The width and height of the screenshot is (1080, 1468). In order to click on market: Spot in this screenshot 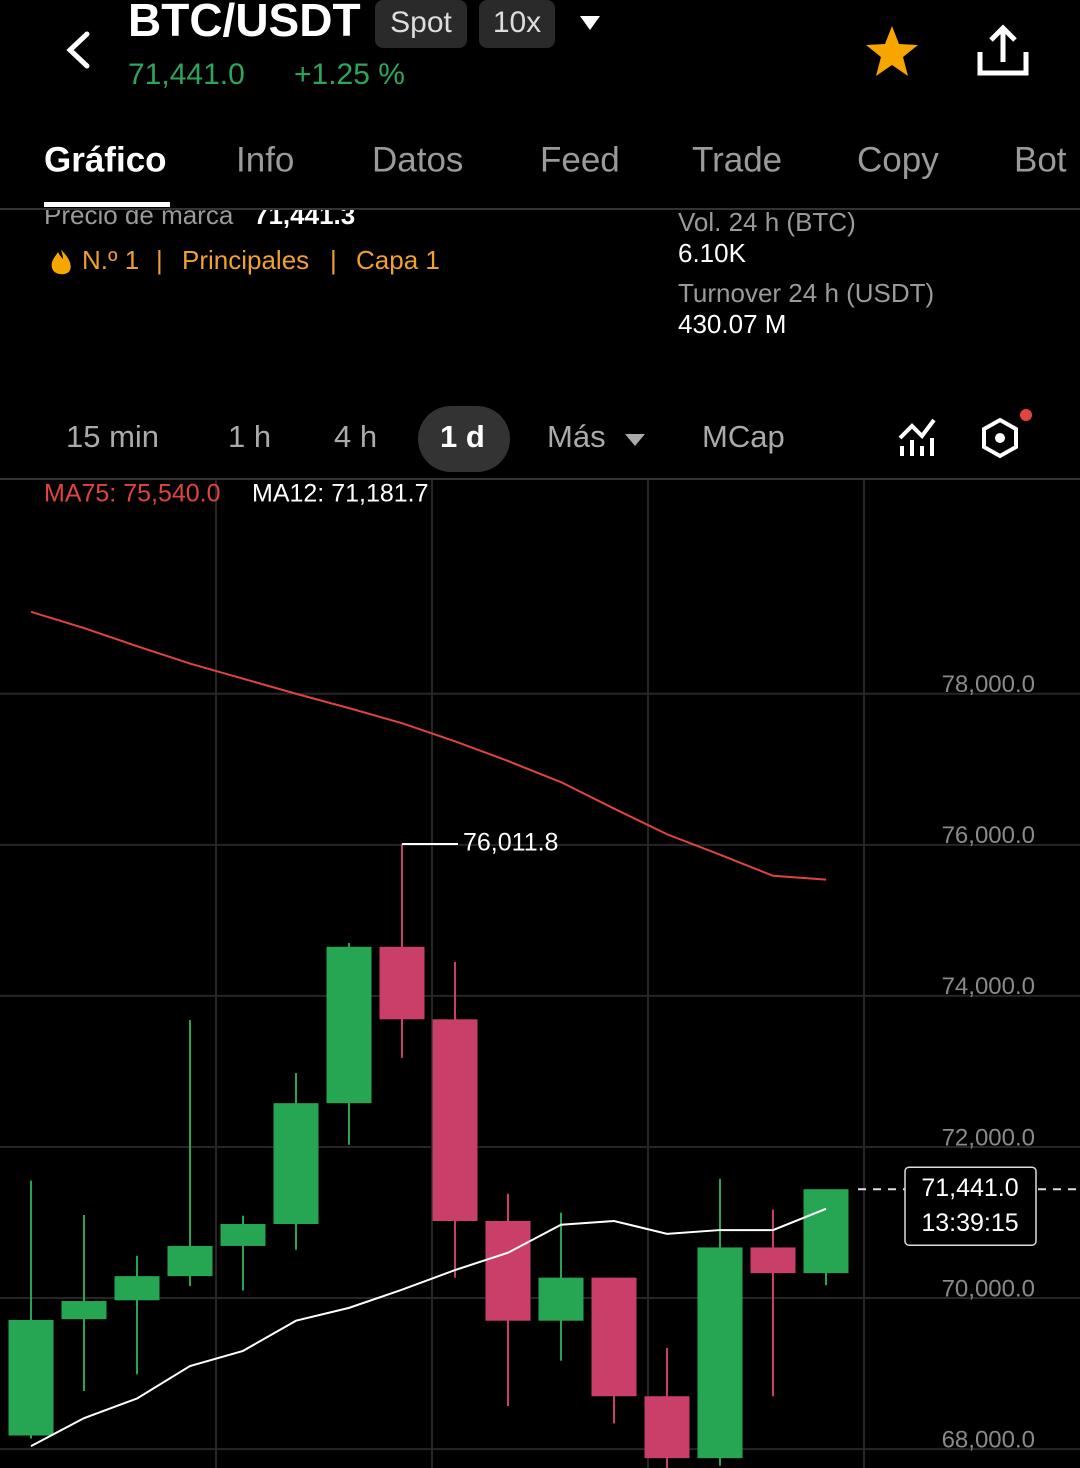, I will do `click(421, 22)`.